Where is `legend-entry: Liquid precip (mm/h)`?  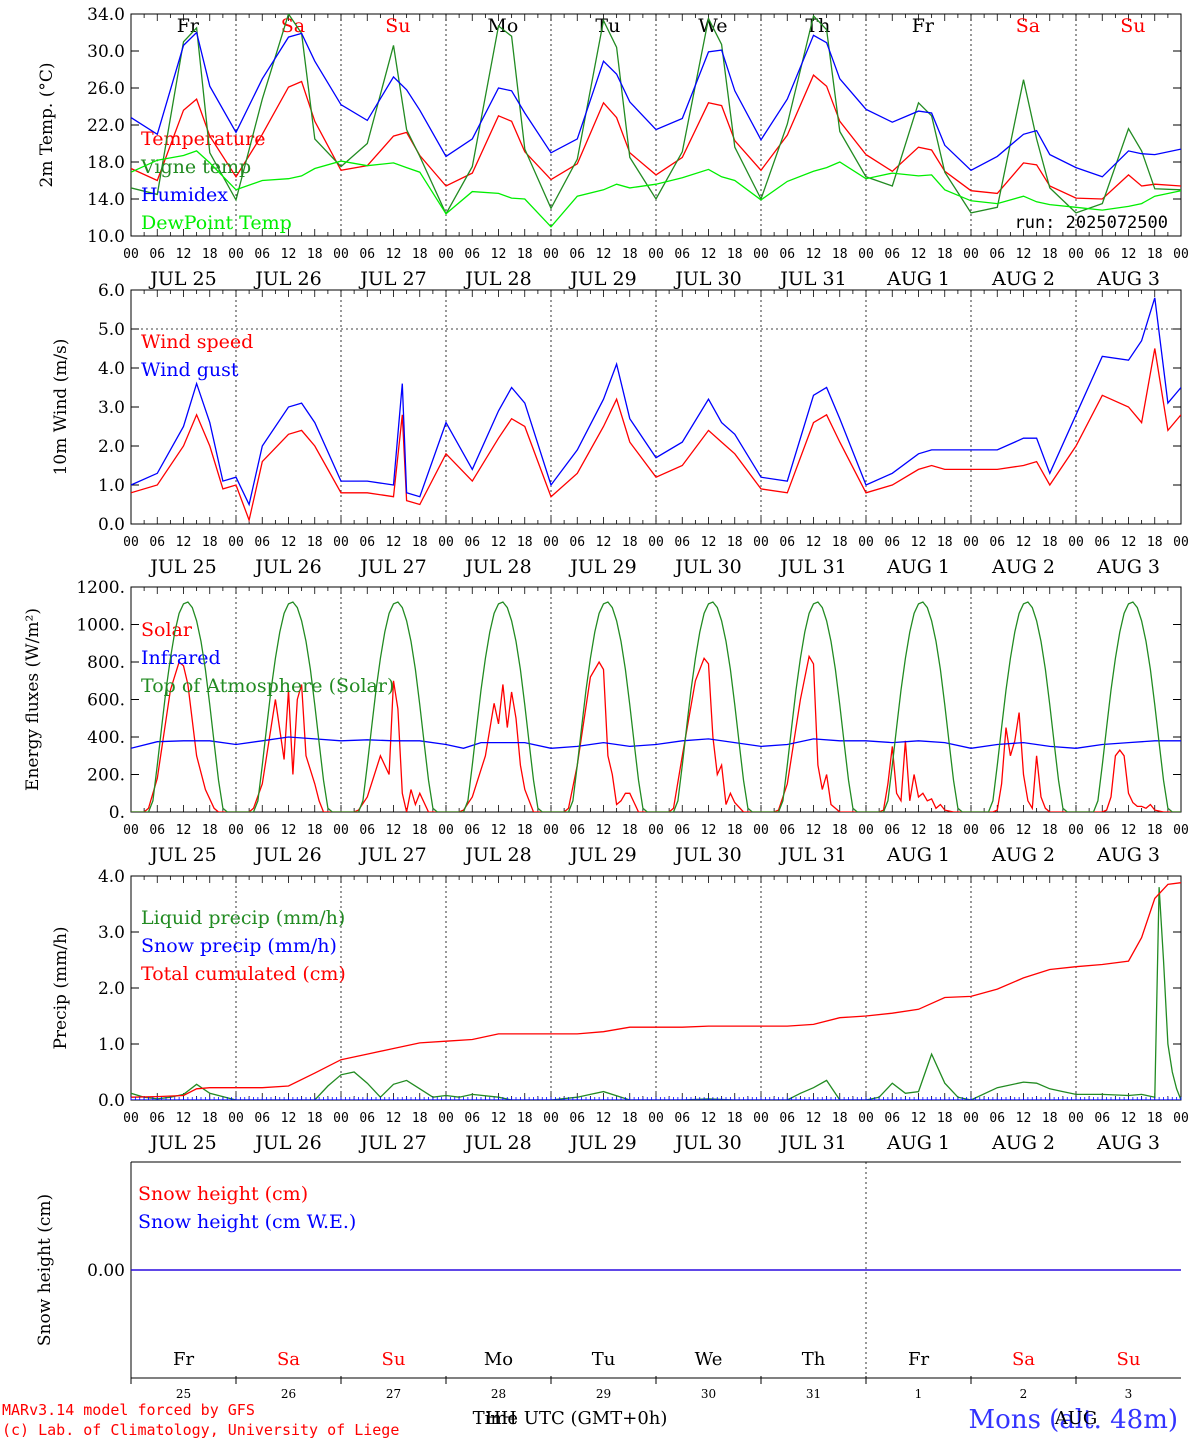 legend-entry: Liquid precip (mm/h) is located at coordinates (243, 918).